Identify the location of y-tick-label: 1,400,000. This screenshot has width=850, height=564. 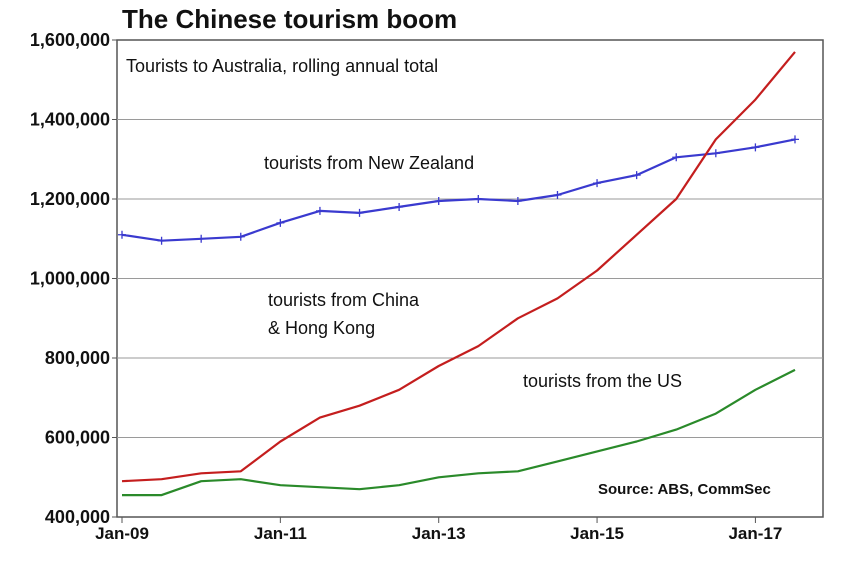
(70, 120).